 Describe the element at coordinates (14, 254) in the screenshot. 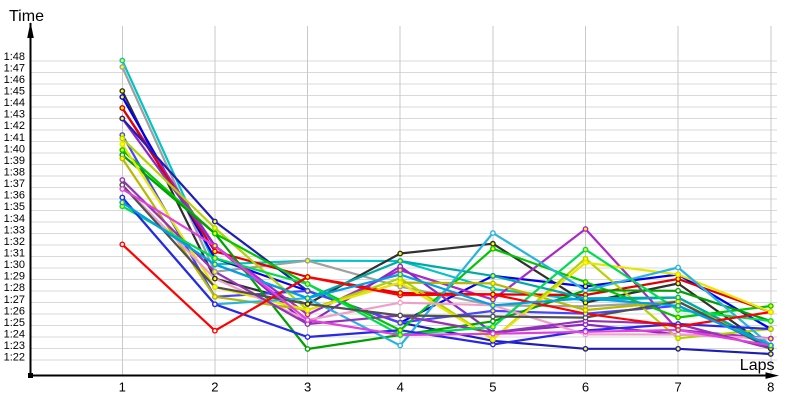

I see `svg-text: 1:31` at that location.